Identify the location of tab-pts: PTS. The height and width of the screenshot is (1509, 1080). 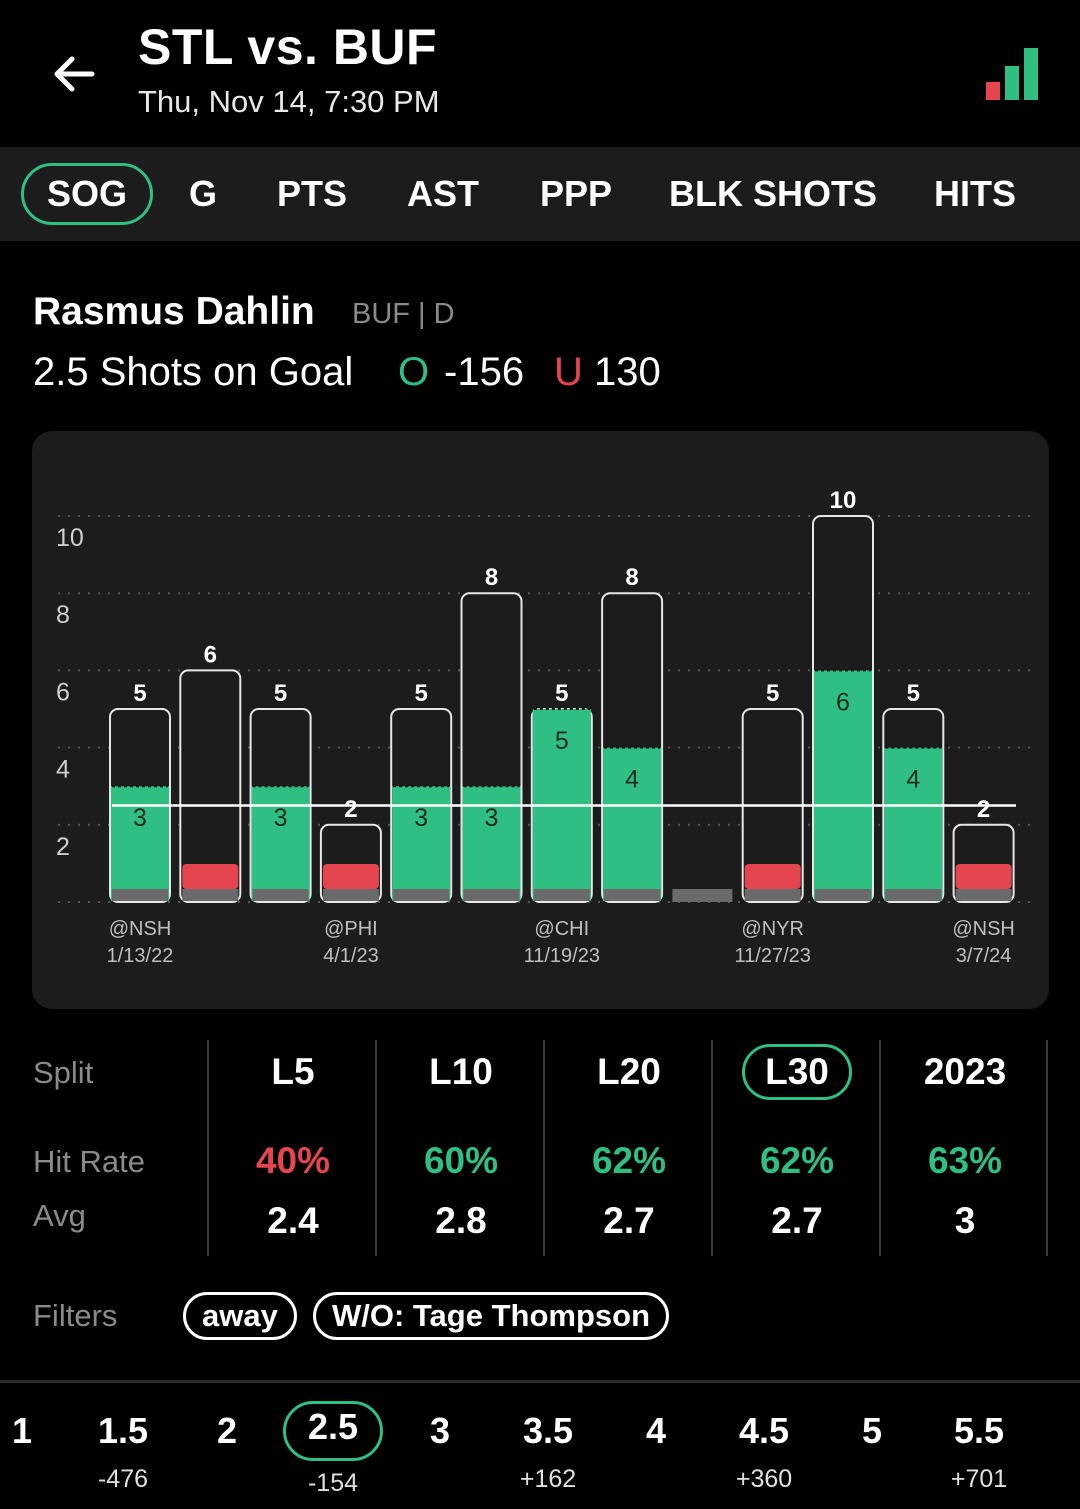
(311, 193).